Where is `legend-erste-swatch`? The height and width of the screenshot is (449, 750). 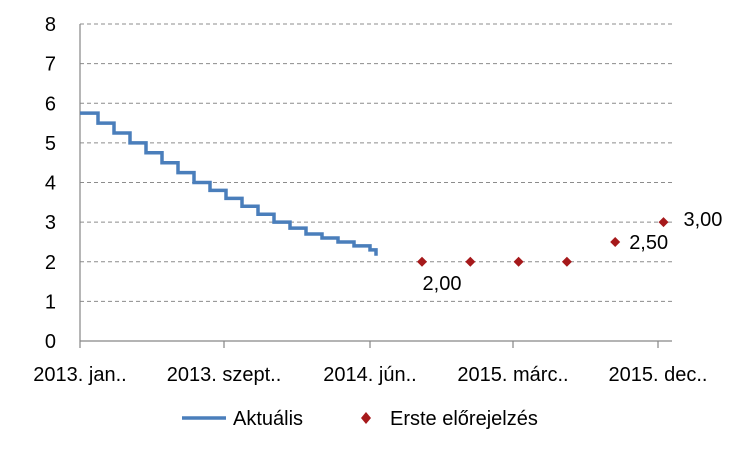
legend-erste-swatch is located at coordinates (366, 418).